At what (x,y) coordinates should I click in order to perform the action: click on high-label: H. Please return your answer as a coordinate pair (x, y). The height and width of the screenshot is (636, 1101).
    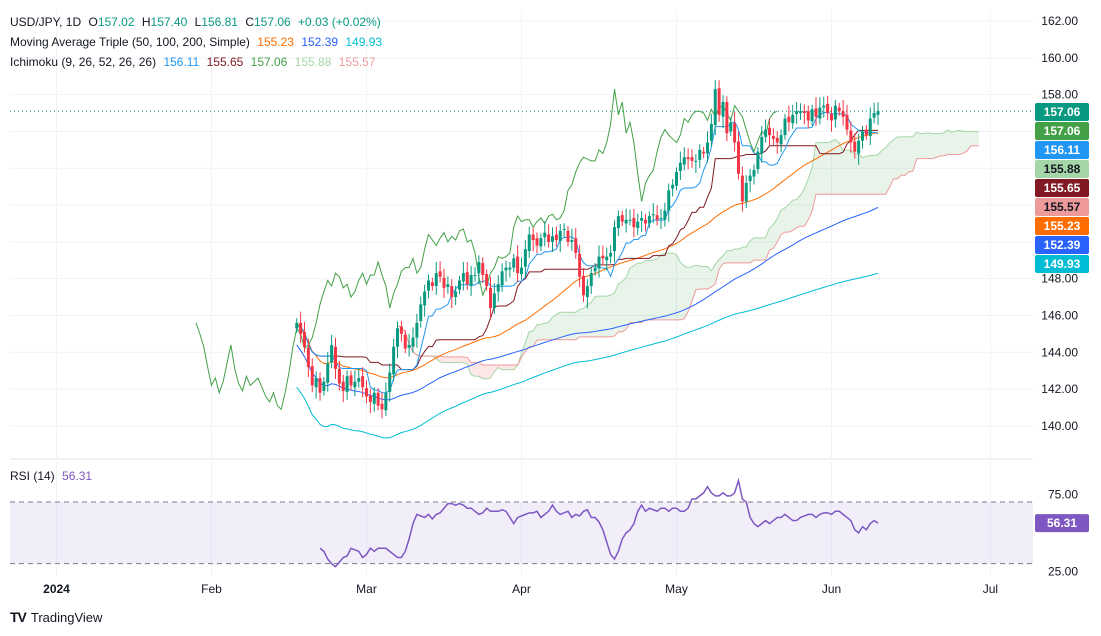
    Looking at the image, I should click on (146, 22).